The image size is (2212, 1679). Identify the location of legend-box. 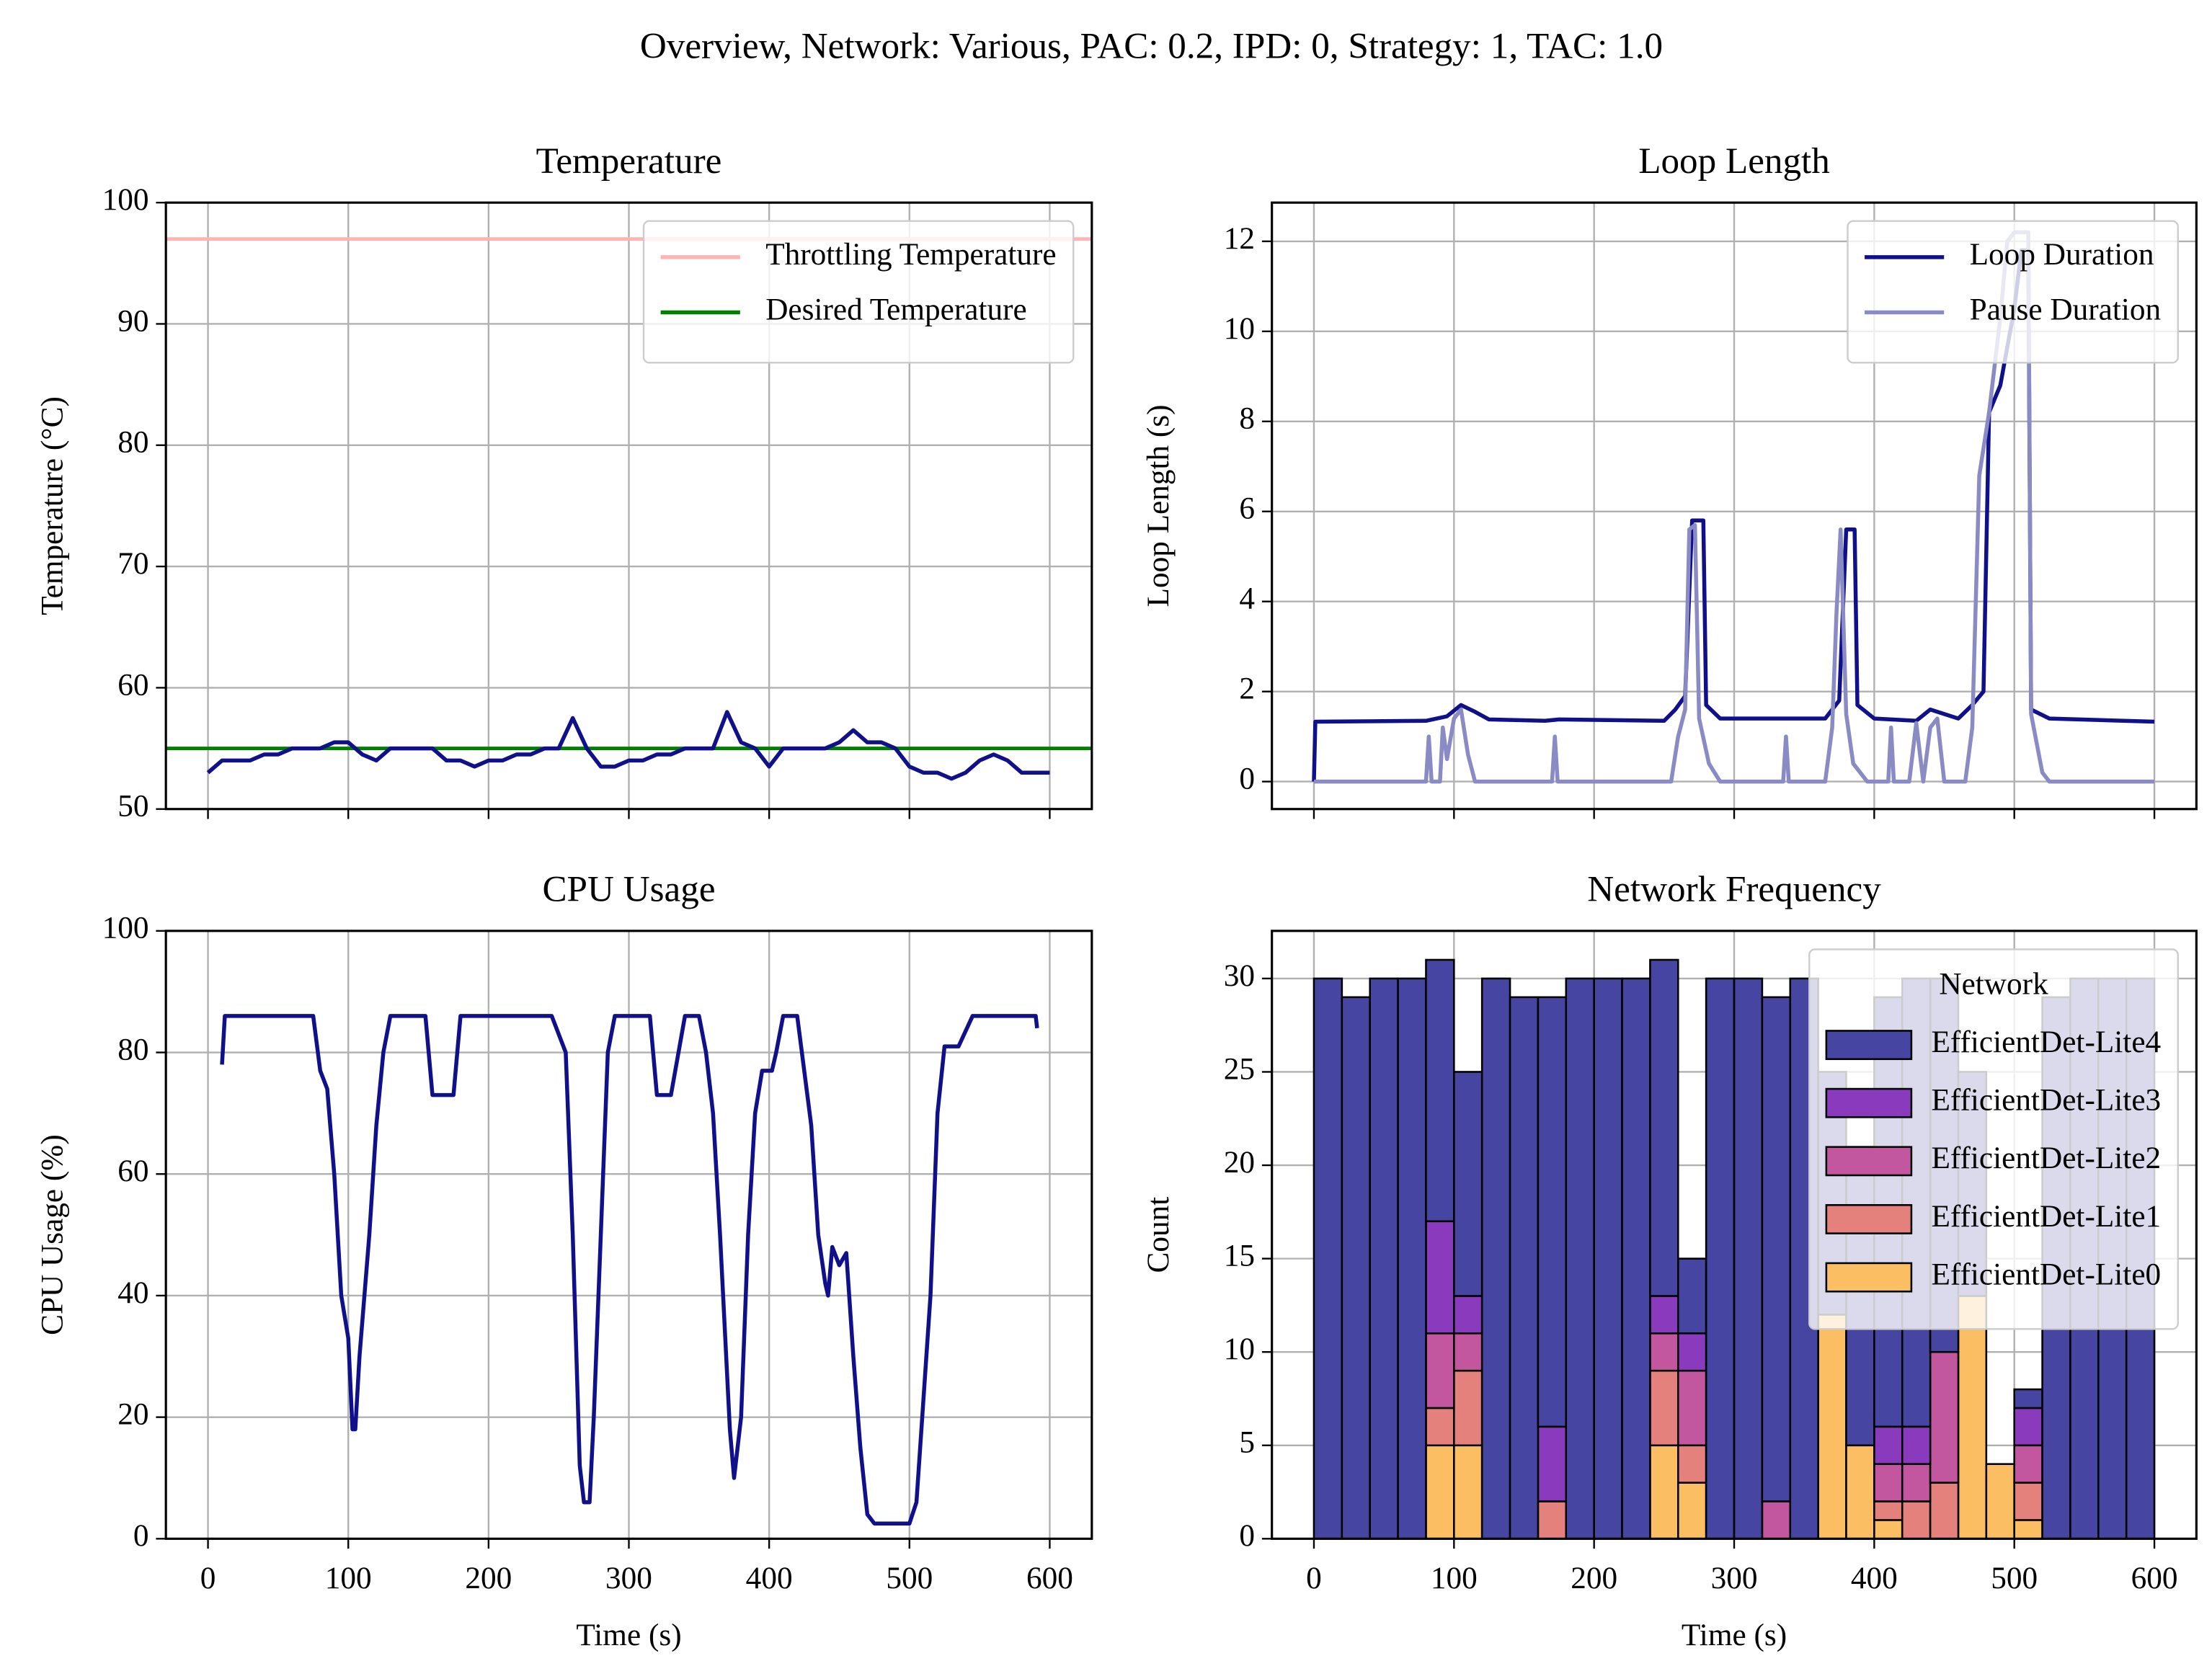
(858, 292).